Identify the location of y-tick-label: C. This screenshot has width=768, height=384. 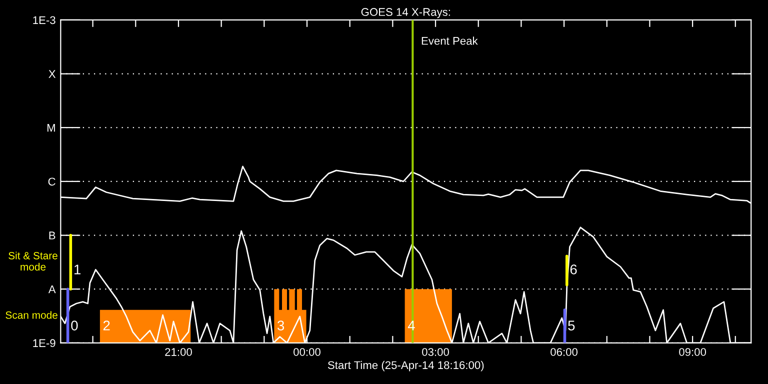
(52, 182).